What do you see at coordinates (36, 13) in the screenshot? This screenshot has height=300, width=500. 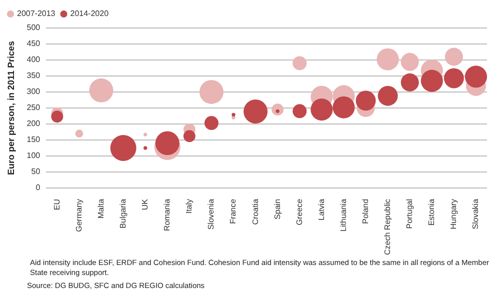 I see `legend-label: 2007-2013` at bounding box center [36, 13].